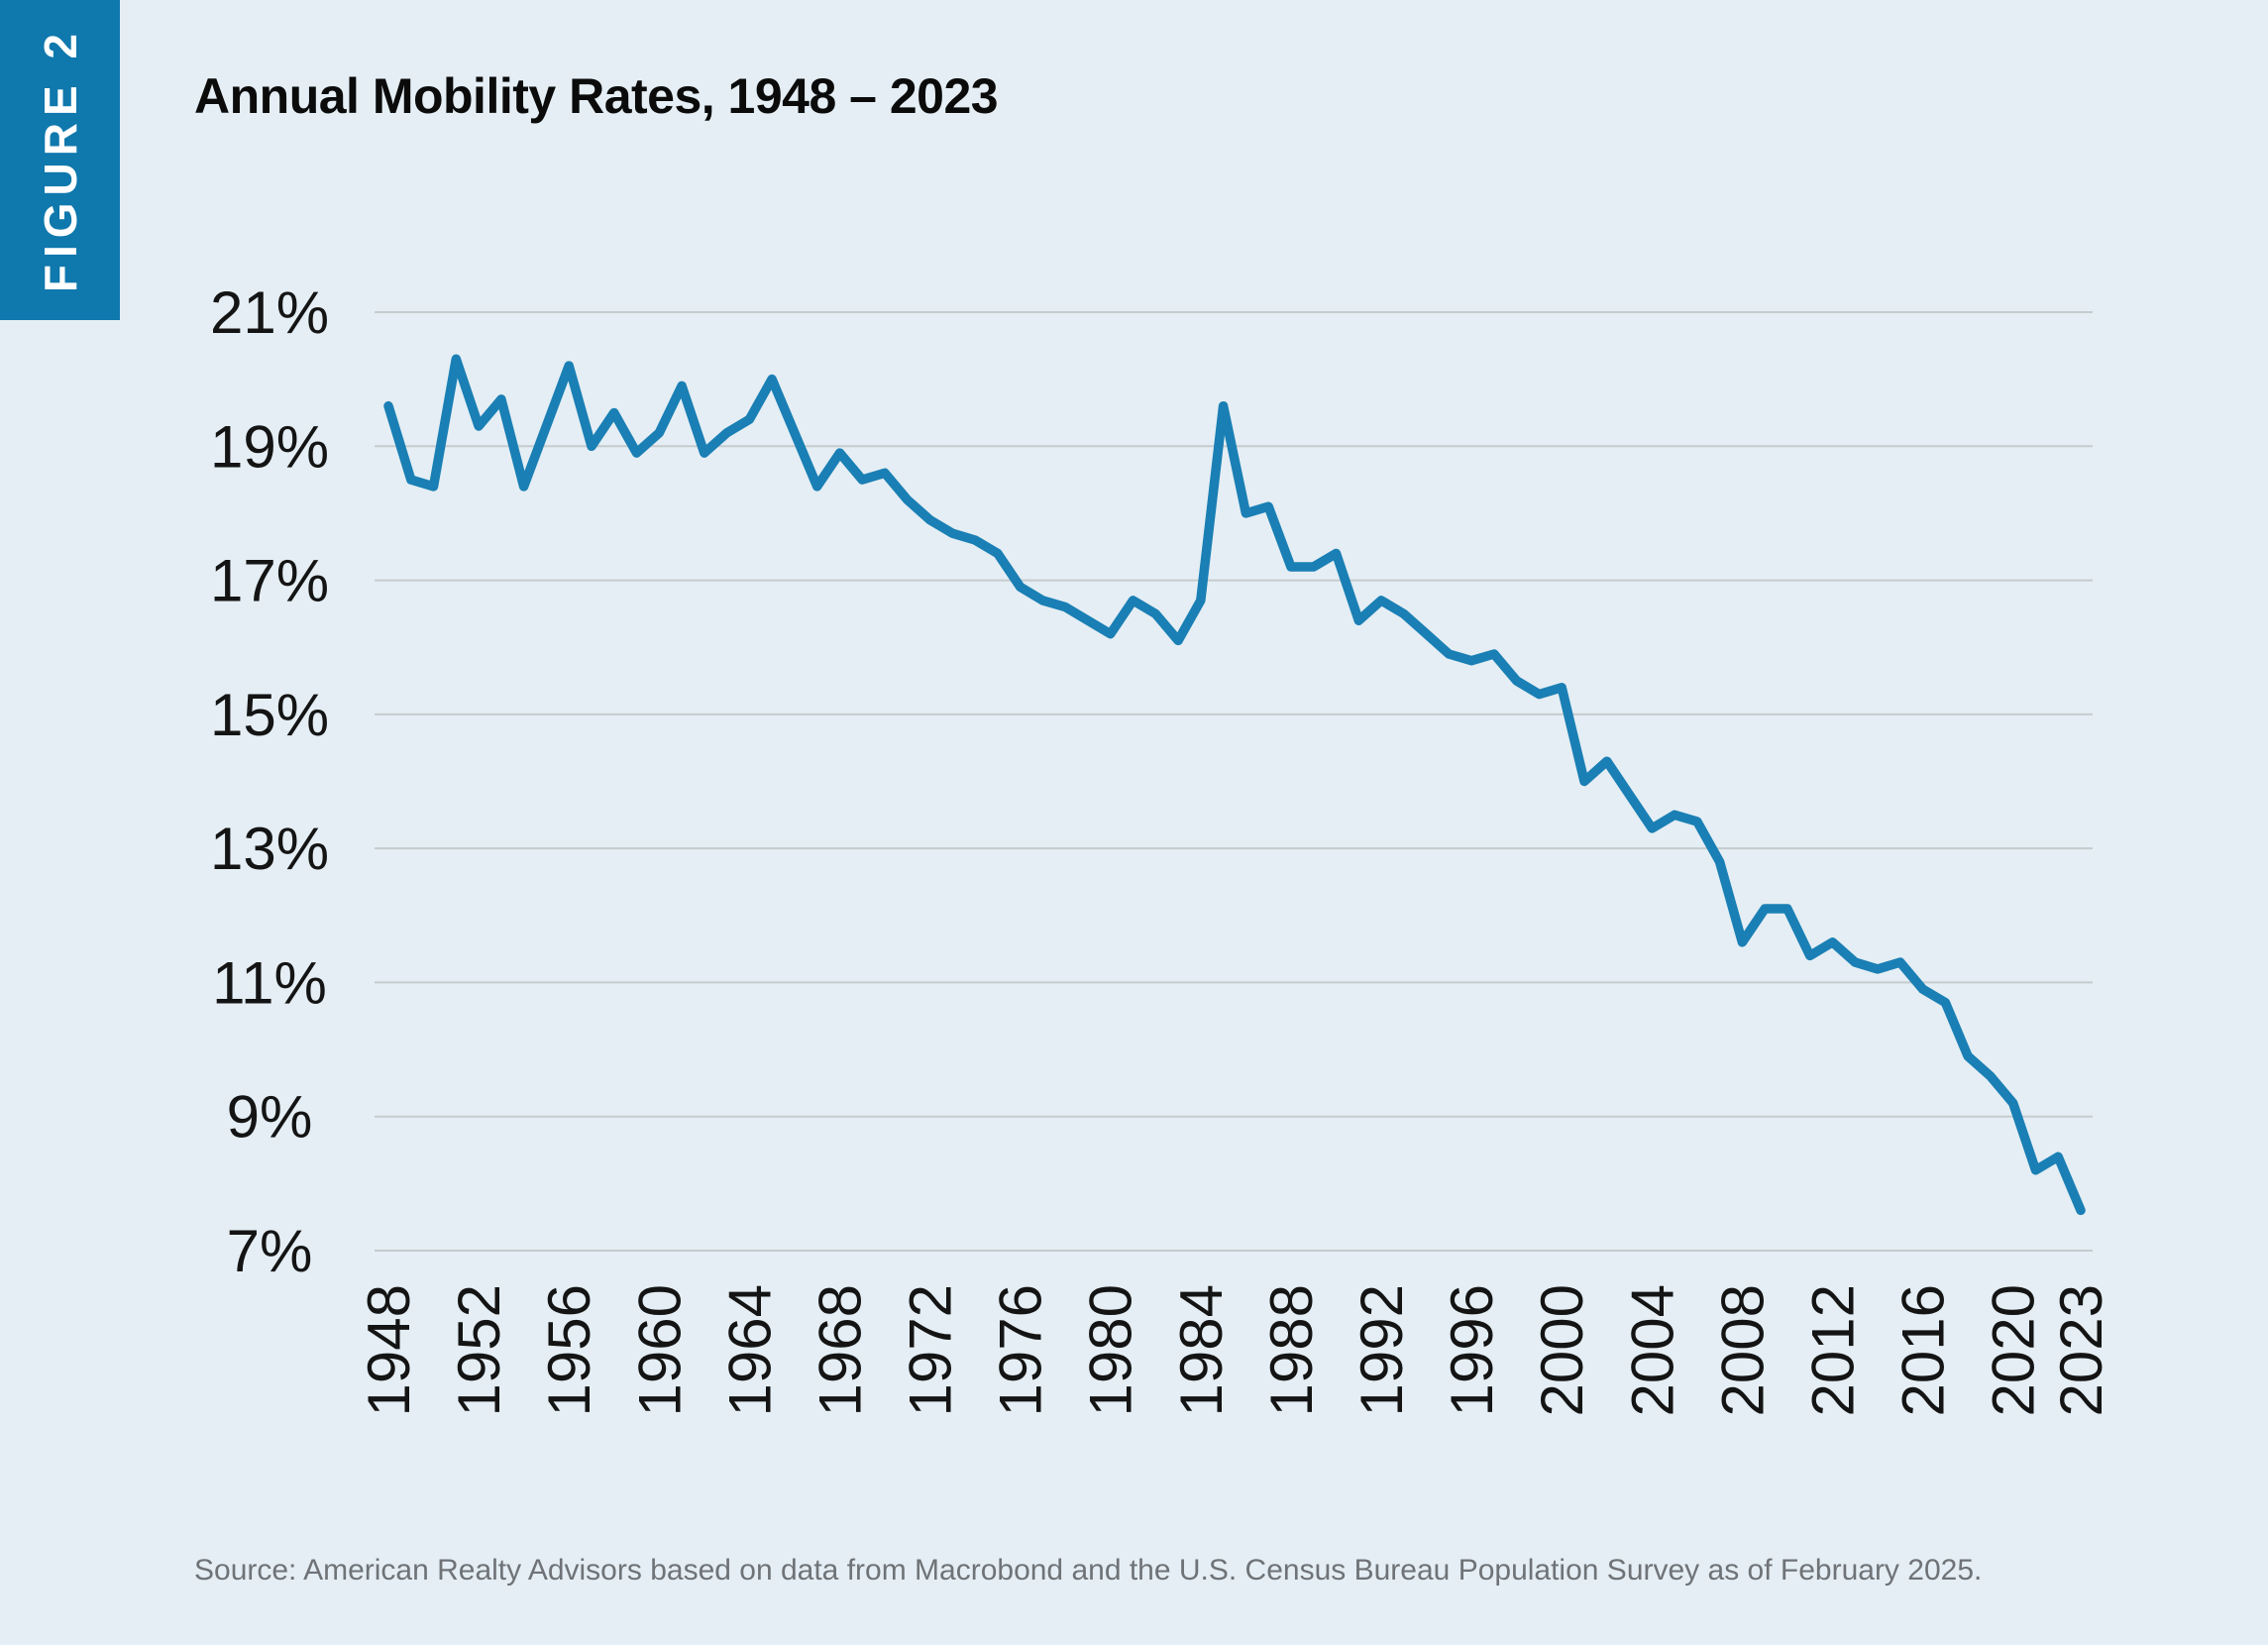  What do you see at coordinates (269, 715) in the screenshot?
I see `y-tick-label: 15%` at bounding box center [269, 715].